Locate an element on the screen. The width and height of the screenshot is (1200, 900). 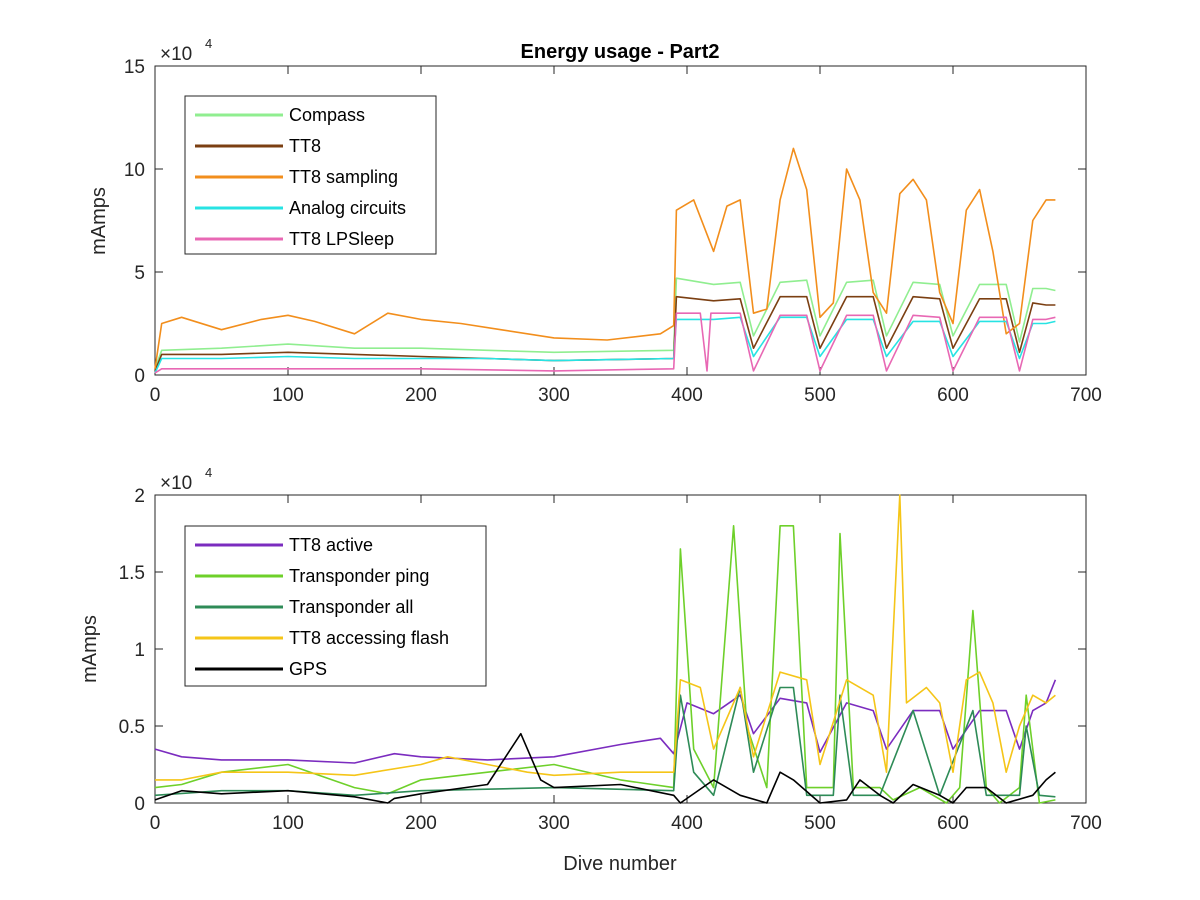
x-tick-label-bottom-1: 100 is located at coordinates (288, 823).